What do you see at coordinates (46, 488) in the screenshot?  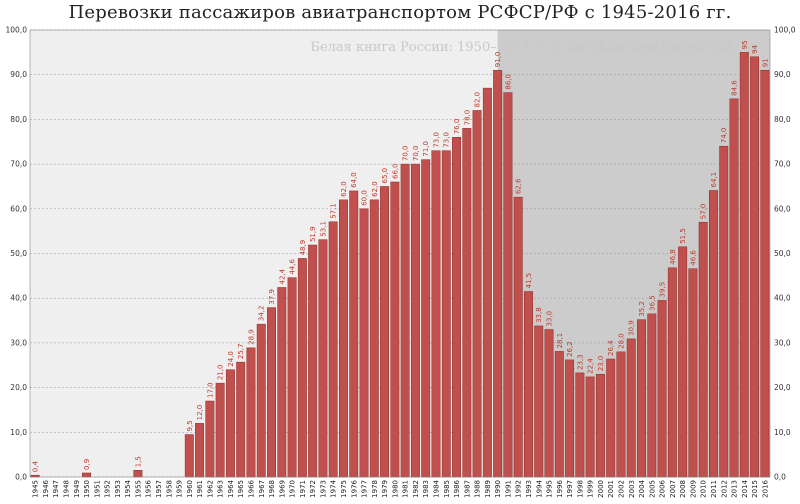 I see `x-tick-label-1946: 1946` at bounding box center [46, 488].